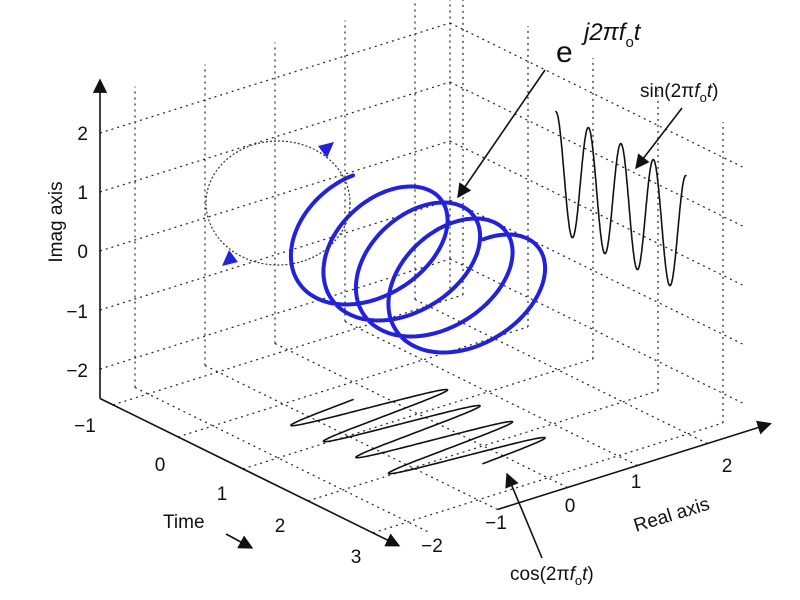  What do you see at coordinates (629, 42) in the screenshot?
I see `exp-sub: o` at bounding box center [629, 42].